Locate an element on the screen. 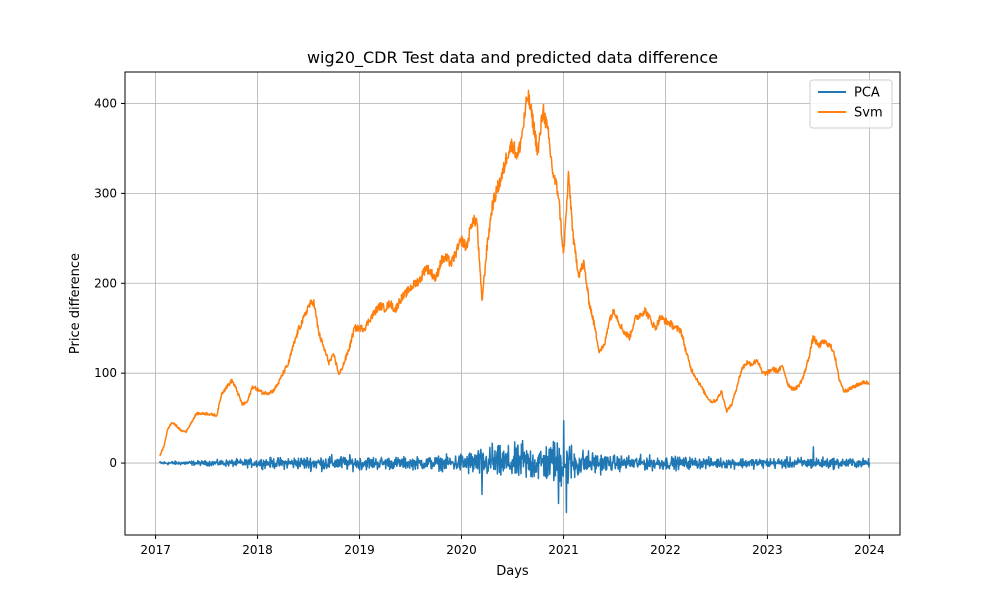 The height and width of the screenshot is (600, 1000). legend-label-pca: PCA is located at coordinates (867, 93).